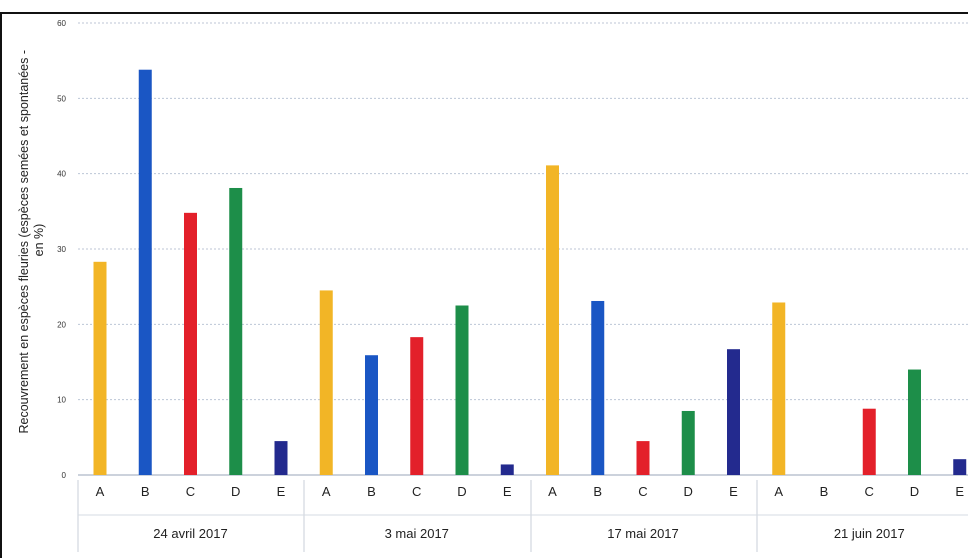  Describe the element at coordinates (643, 533) in the screenshot. I see `x-group-label: 17 mai 2017` at that location.